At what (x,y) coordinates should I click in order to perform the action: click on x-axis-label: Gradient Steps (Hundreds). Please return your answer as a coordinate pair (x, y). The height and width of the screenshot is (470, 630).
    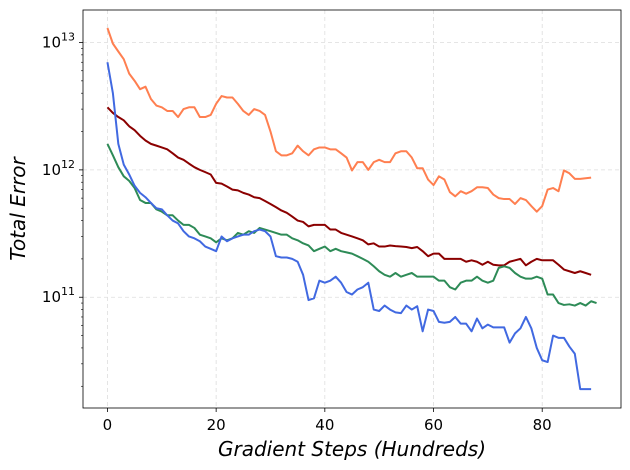
    Looking at the image, I should click on (352, 449).